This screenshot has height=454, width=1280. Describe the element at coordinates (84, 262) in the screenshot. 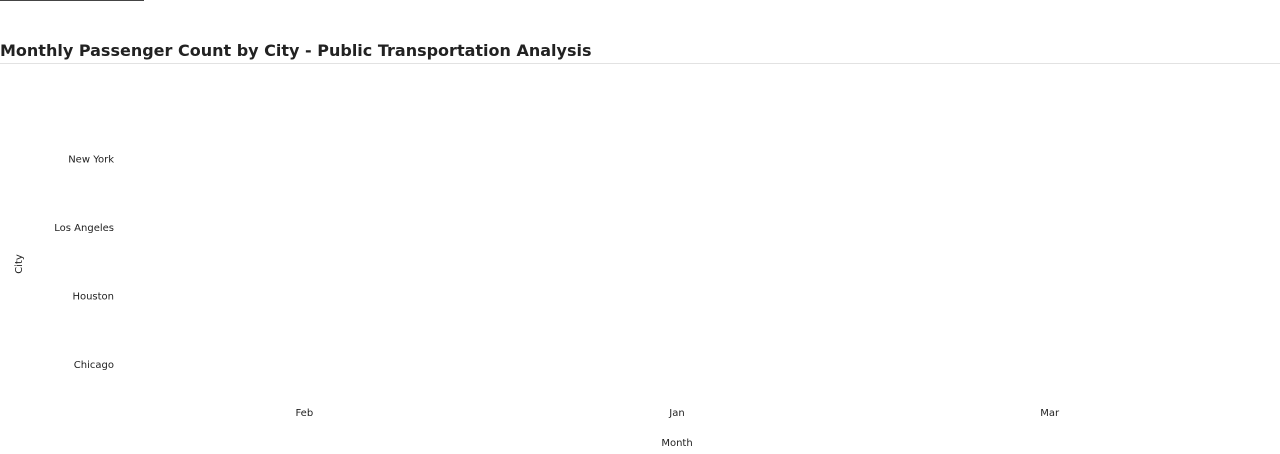

I see `y-axis-ticks: New York Los Angeles Houston Chicago` at that location.